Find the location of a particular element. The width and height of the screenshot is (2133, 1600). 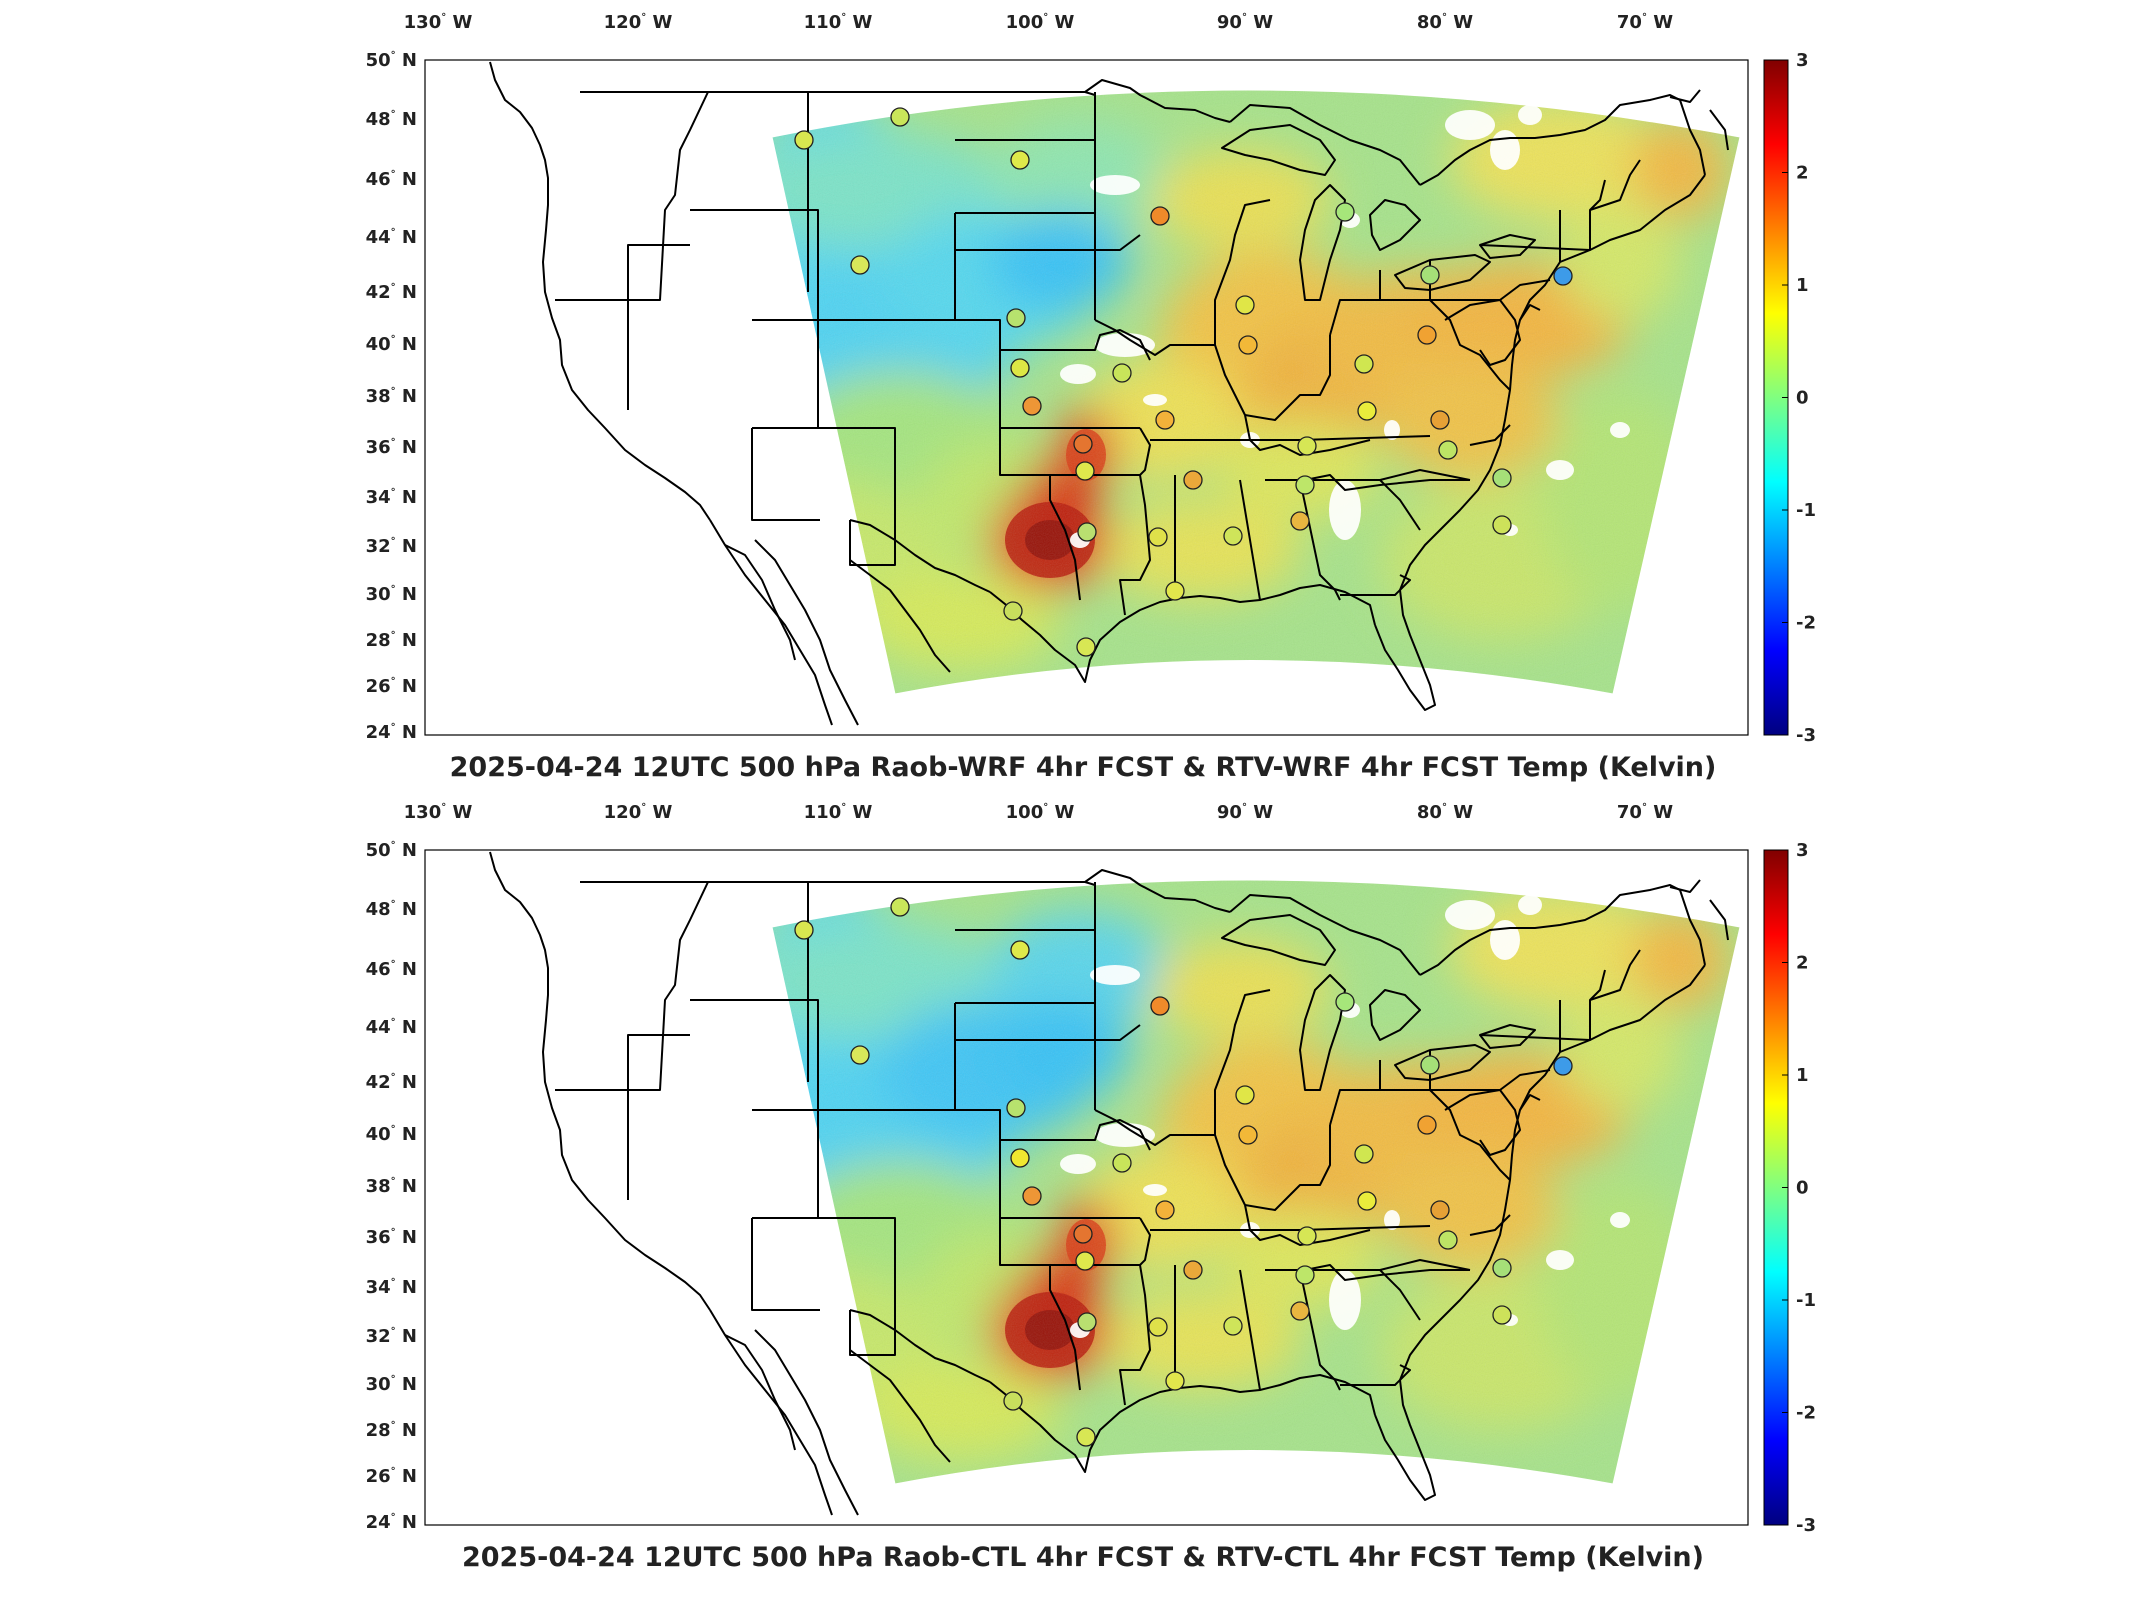

latitude-tick-label: 26° N is located at coordinates (391, 686).